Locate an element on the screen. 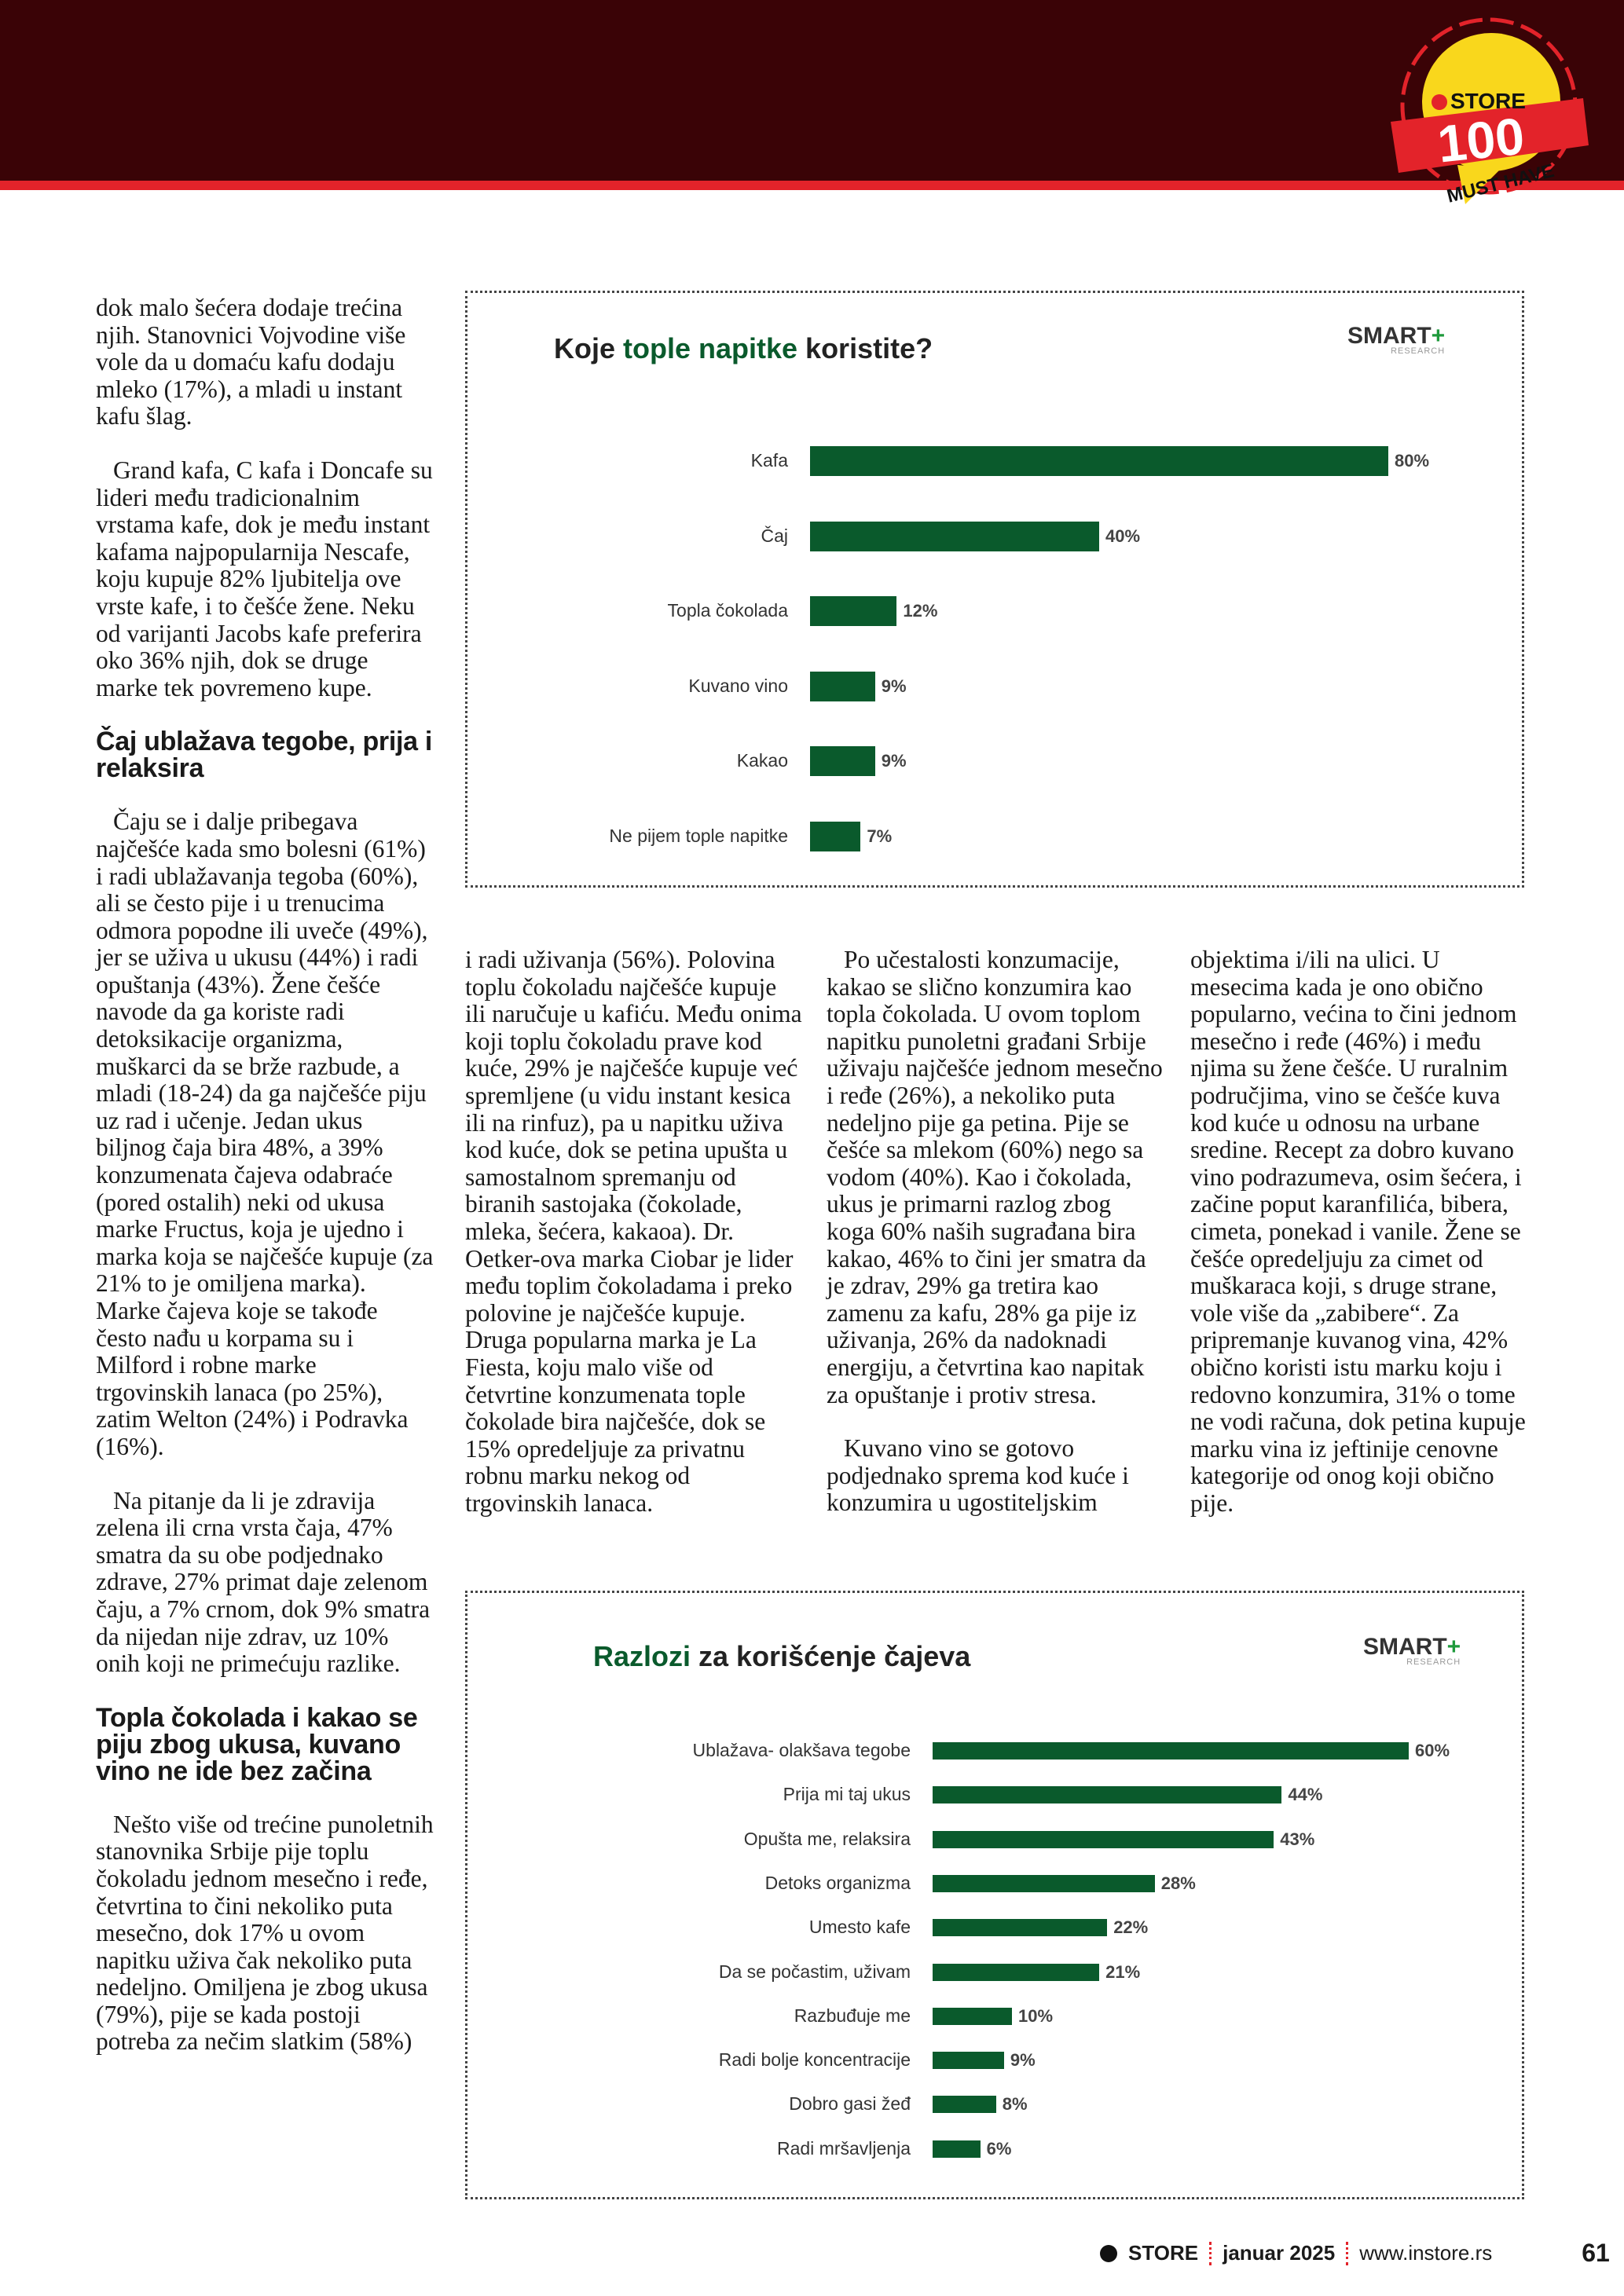 This screenshot has width=1624, height=2296. subheading: Čaj ublažava tegobe, prija i relaksira is located at coordinates (264, 755).